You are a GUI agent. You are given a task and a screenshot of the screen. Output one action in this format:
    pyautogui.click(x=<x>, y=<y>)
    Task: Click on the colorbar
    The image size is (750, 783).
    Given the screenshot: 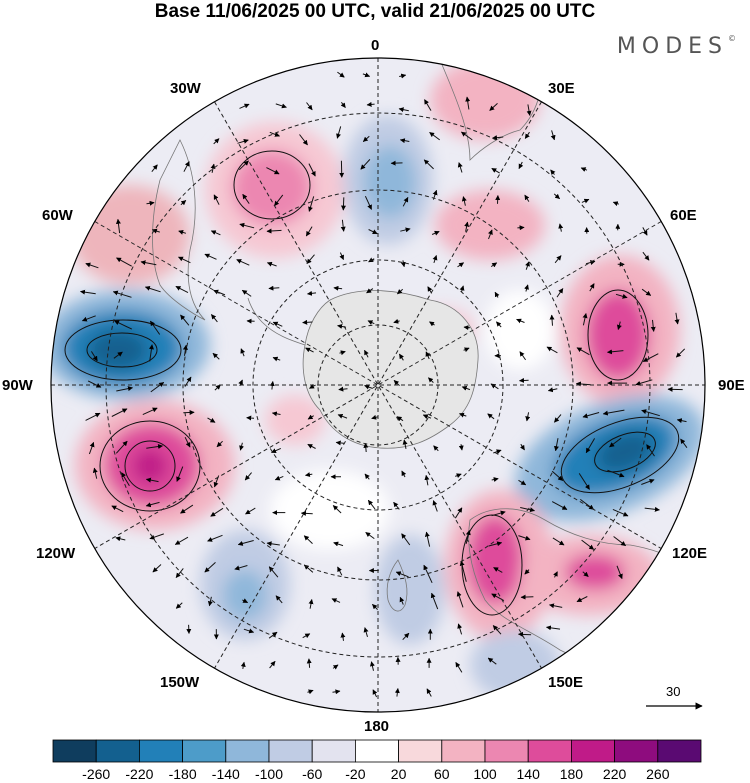 What is the action you would take?
    pyautogui.click(x=377, y=751)
    